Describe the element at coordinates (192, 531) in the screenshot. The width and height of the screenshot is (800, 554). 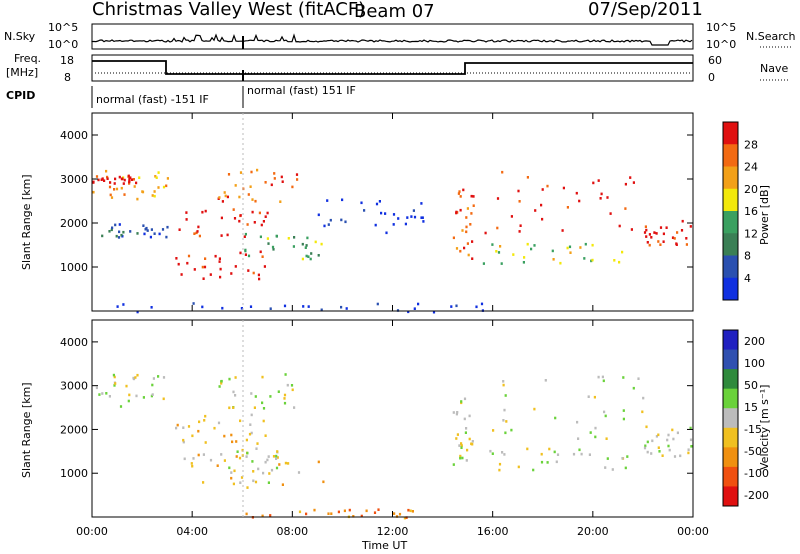
I see `x-tick-label: 04:00` at that location.